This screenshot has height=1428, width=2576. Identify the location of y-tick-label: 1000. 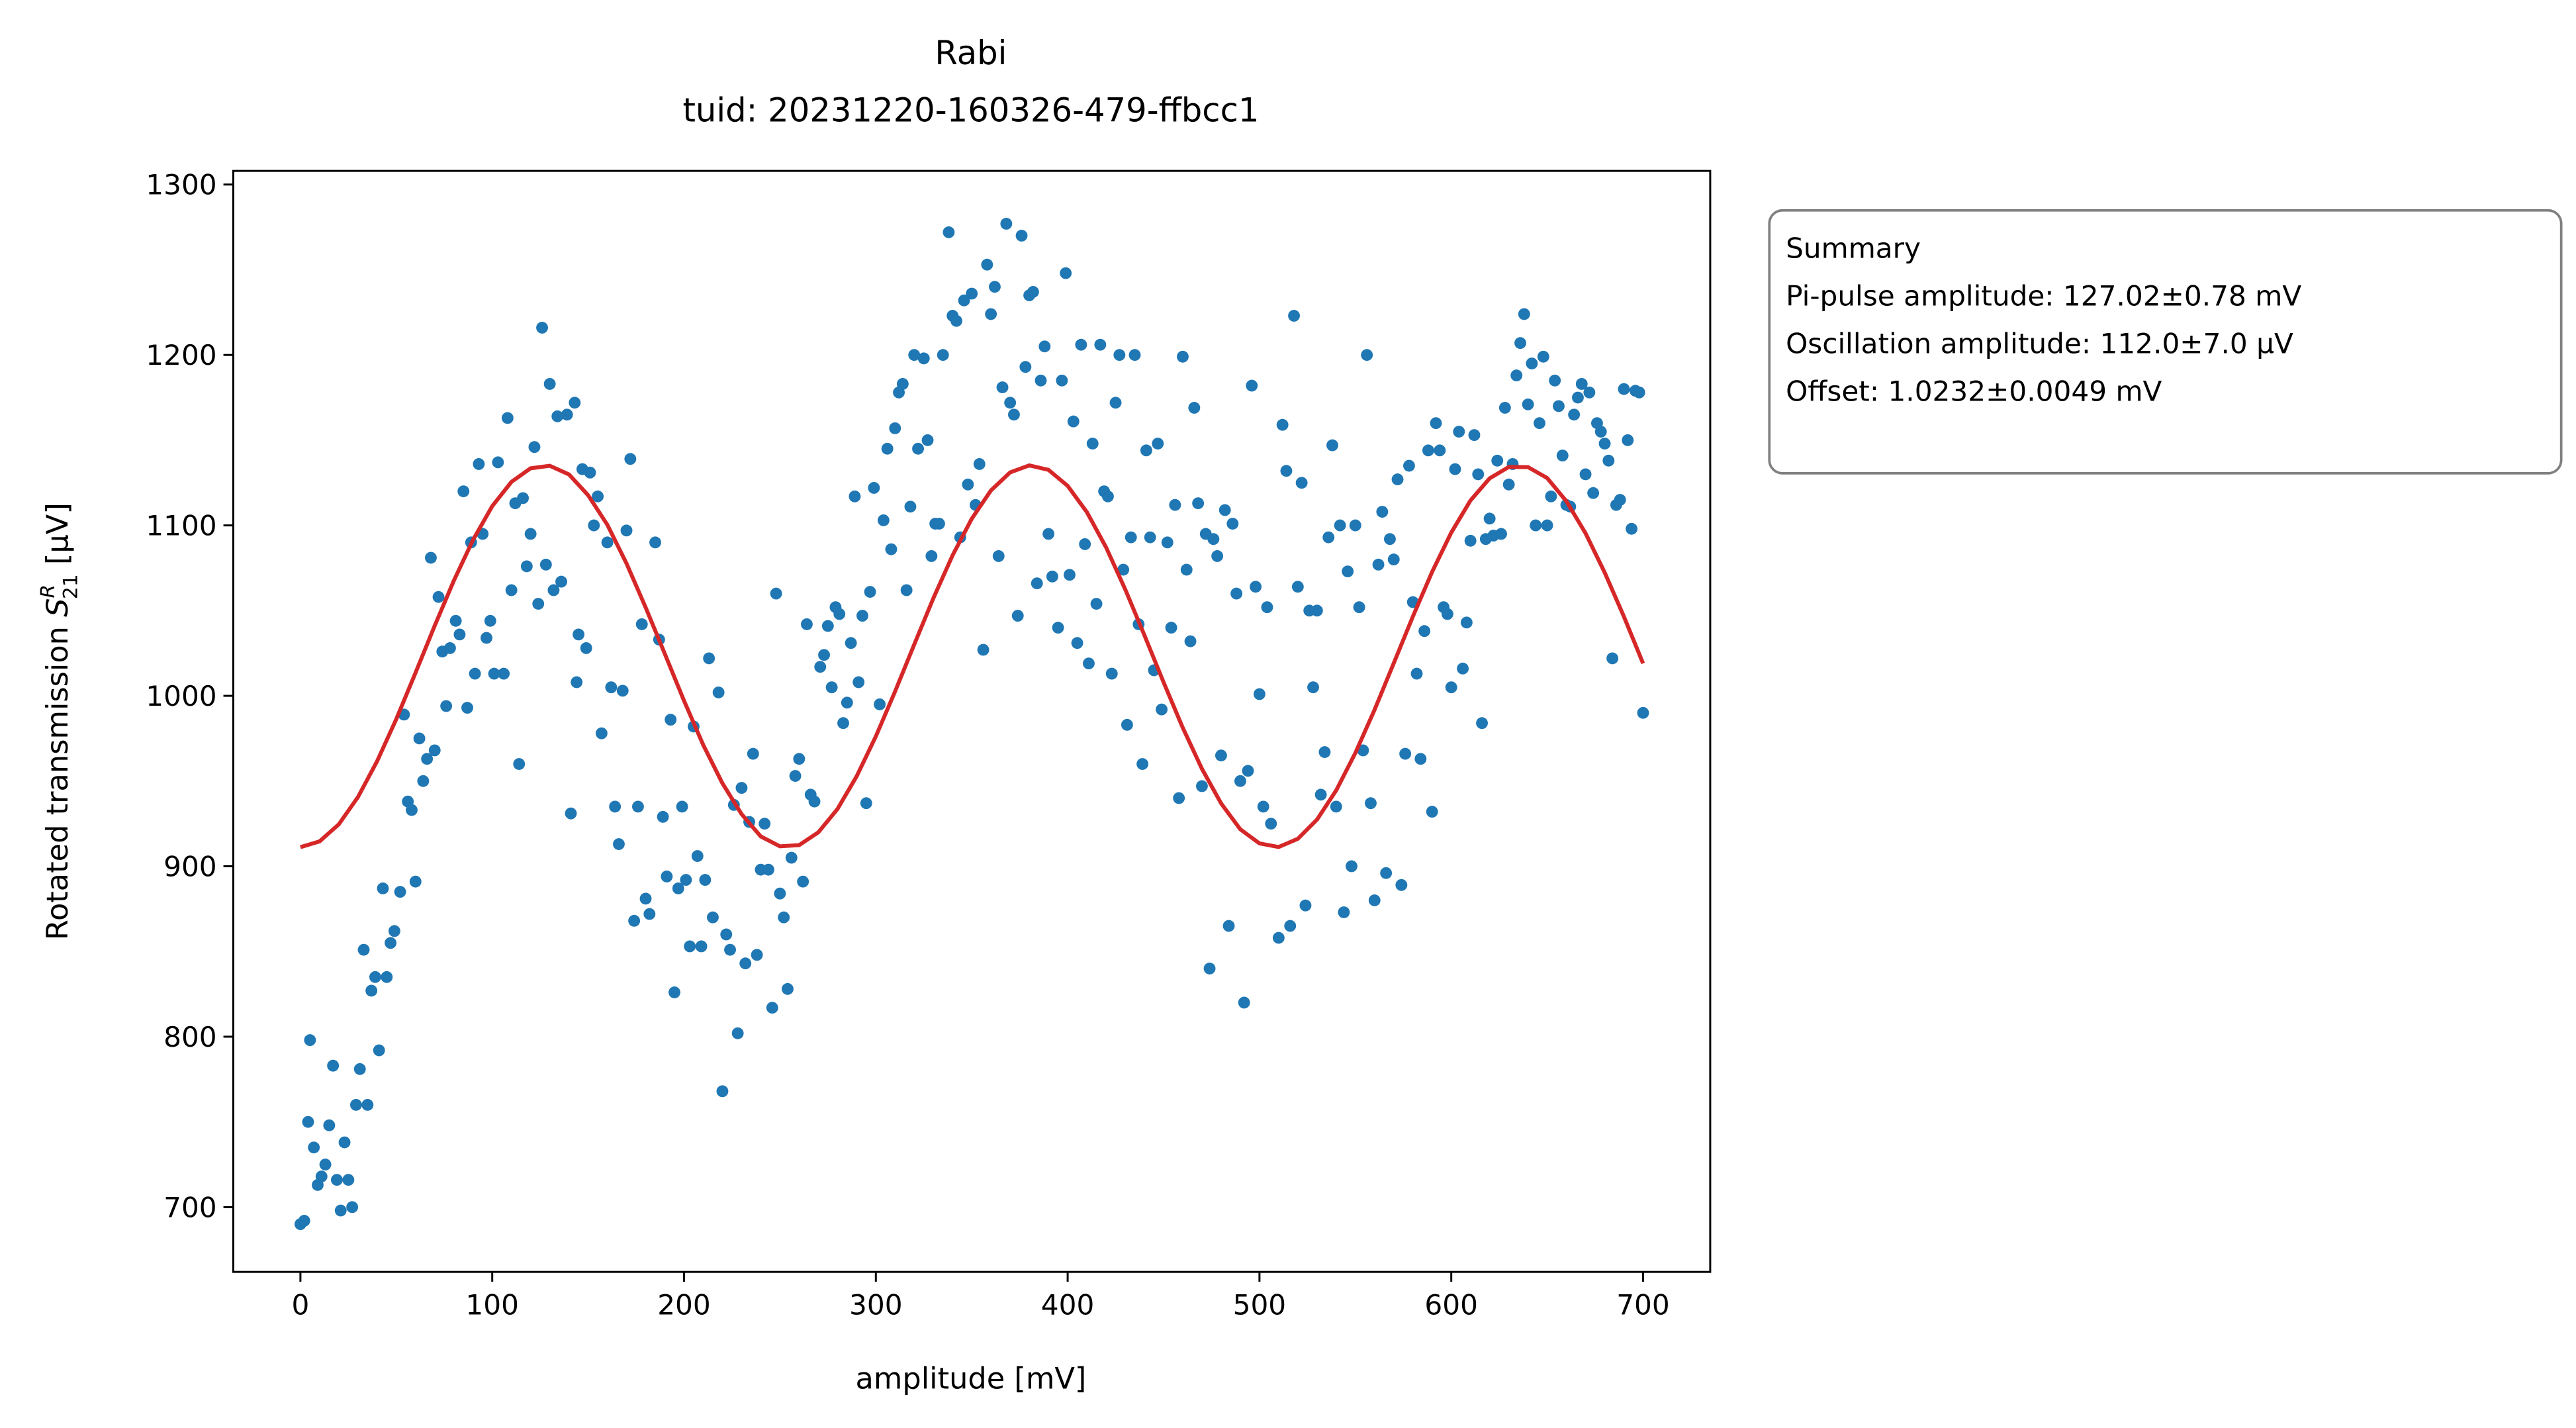
(181, 696).